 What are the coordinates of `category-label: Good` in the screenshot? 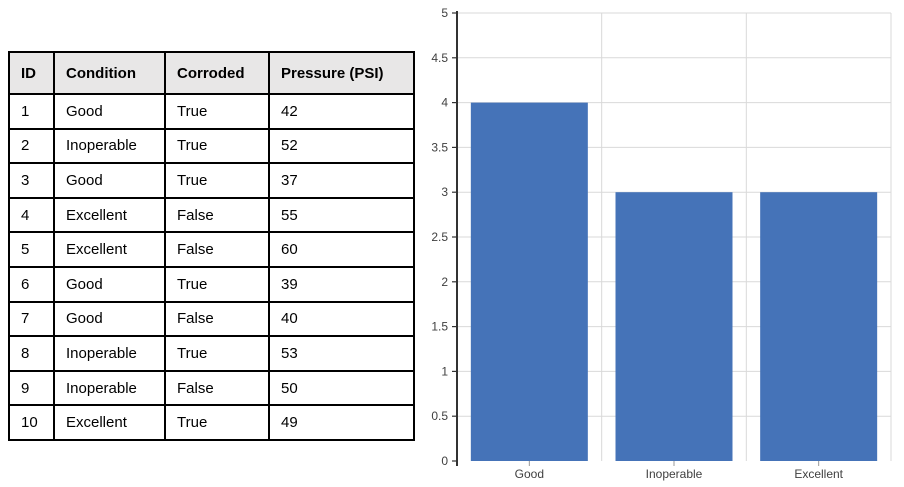 It's located at (529, 474).